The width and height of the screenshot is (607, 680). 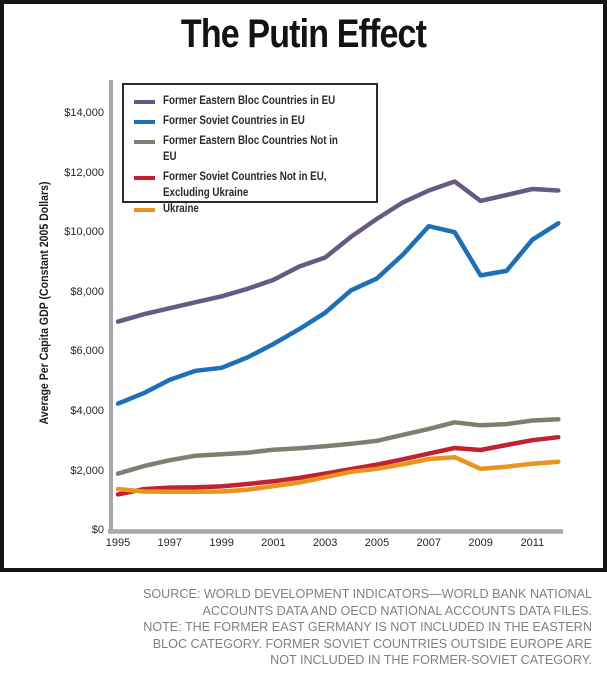 What do you see at coordinates (84, 232) in the screenshot?
I see `y-tick-label: $10,000` at bounding box center [84, 232].